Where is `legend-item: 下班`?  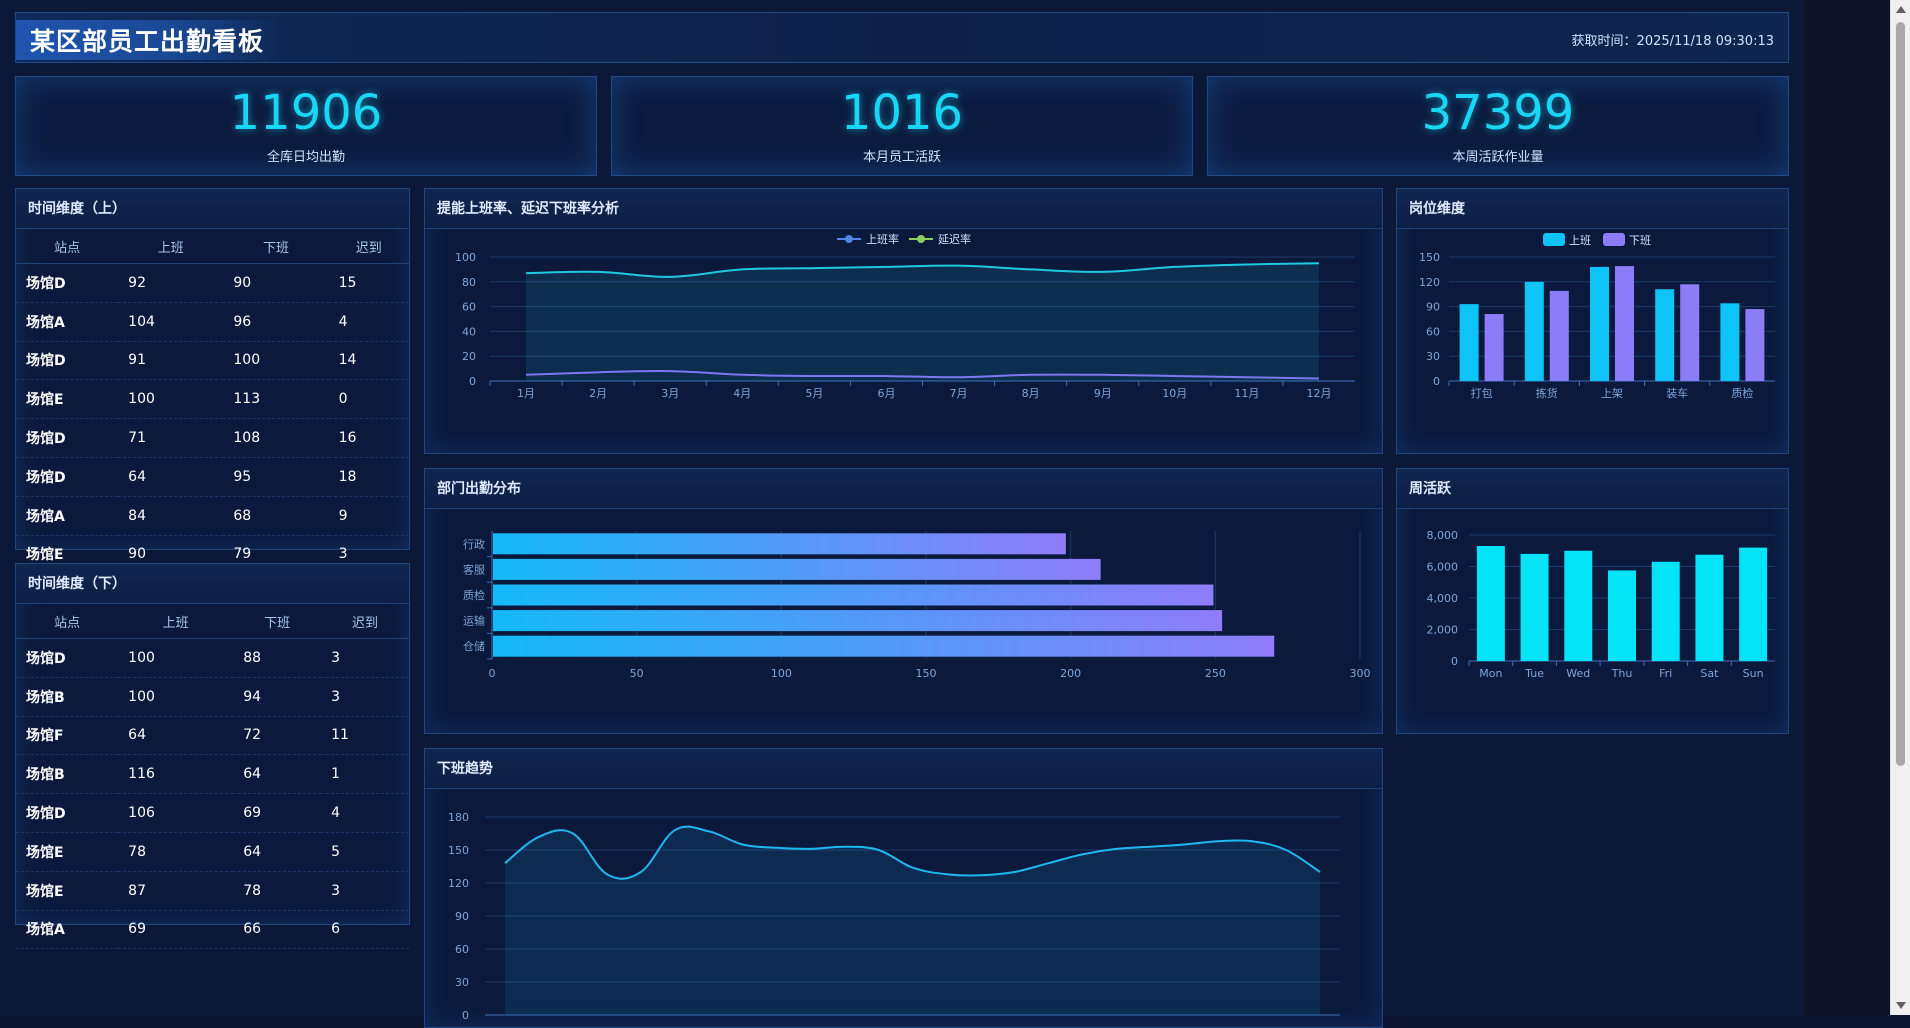
legend-item: 下班 is located at coordinates (1640, 240).